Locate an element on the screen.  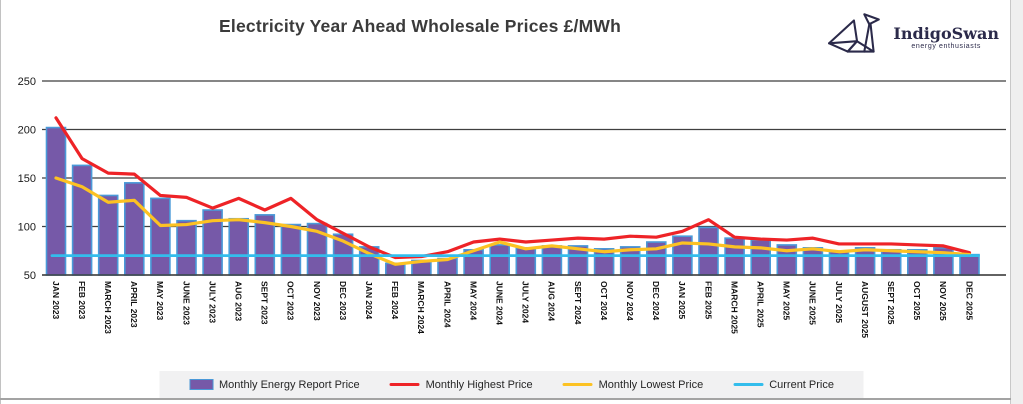
bar-JUNE 2024 is located at coordinates (500, 260).